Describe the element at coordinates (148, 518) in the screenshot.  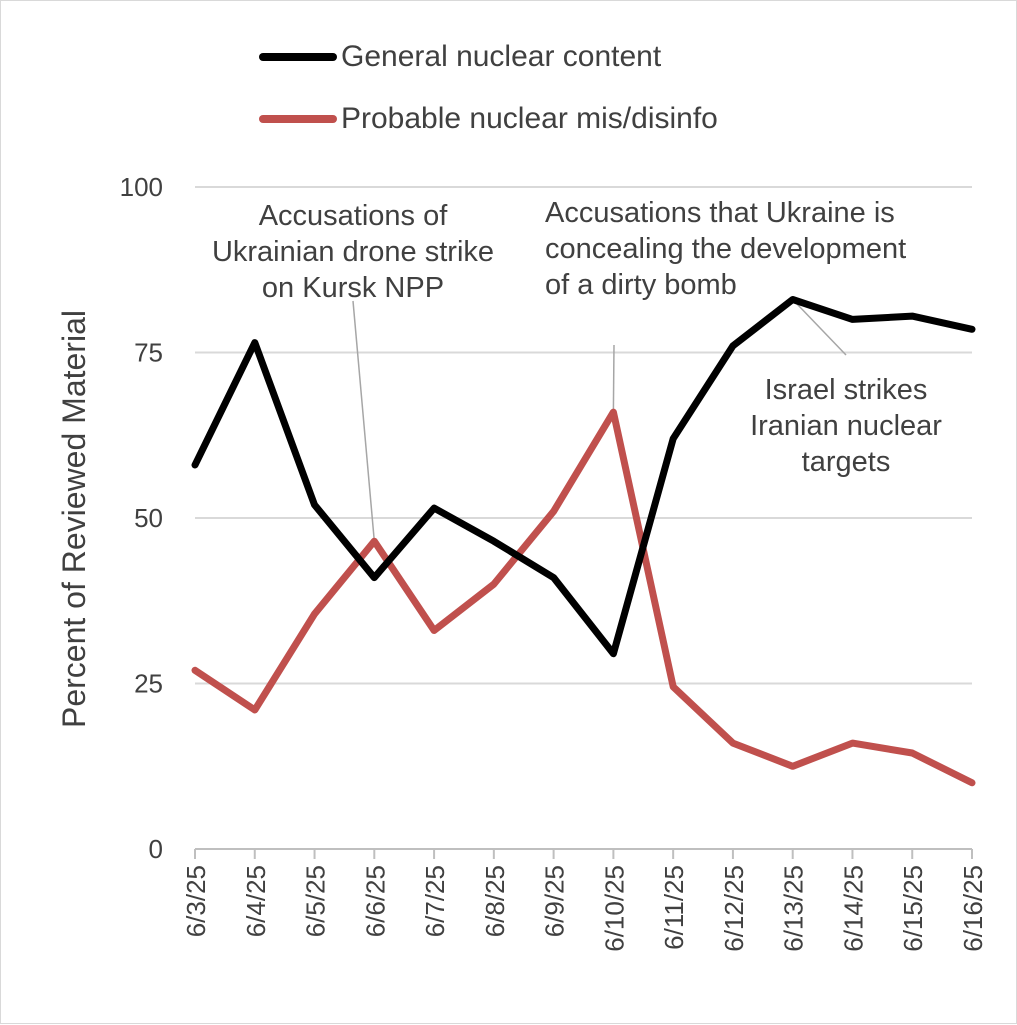
I see `y-tick-label-50: 50` at that location.